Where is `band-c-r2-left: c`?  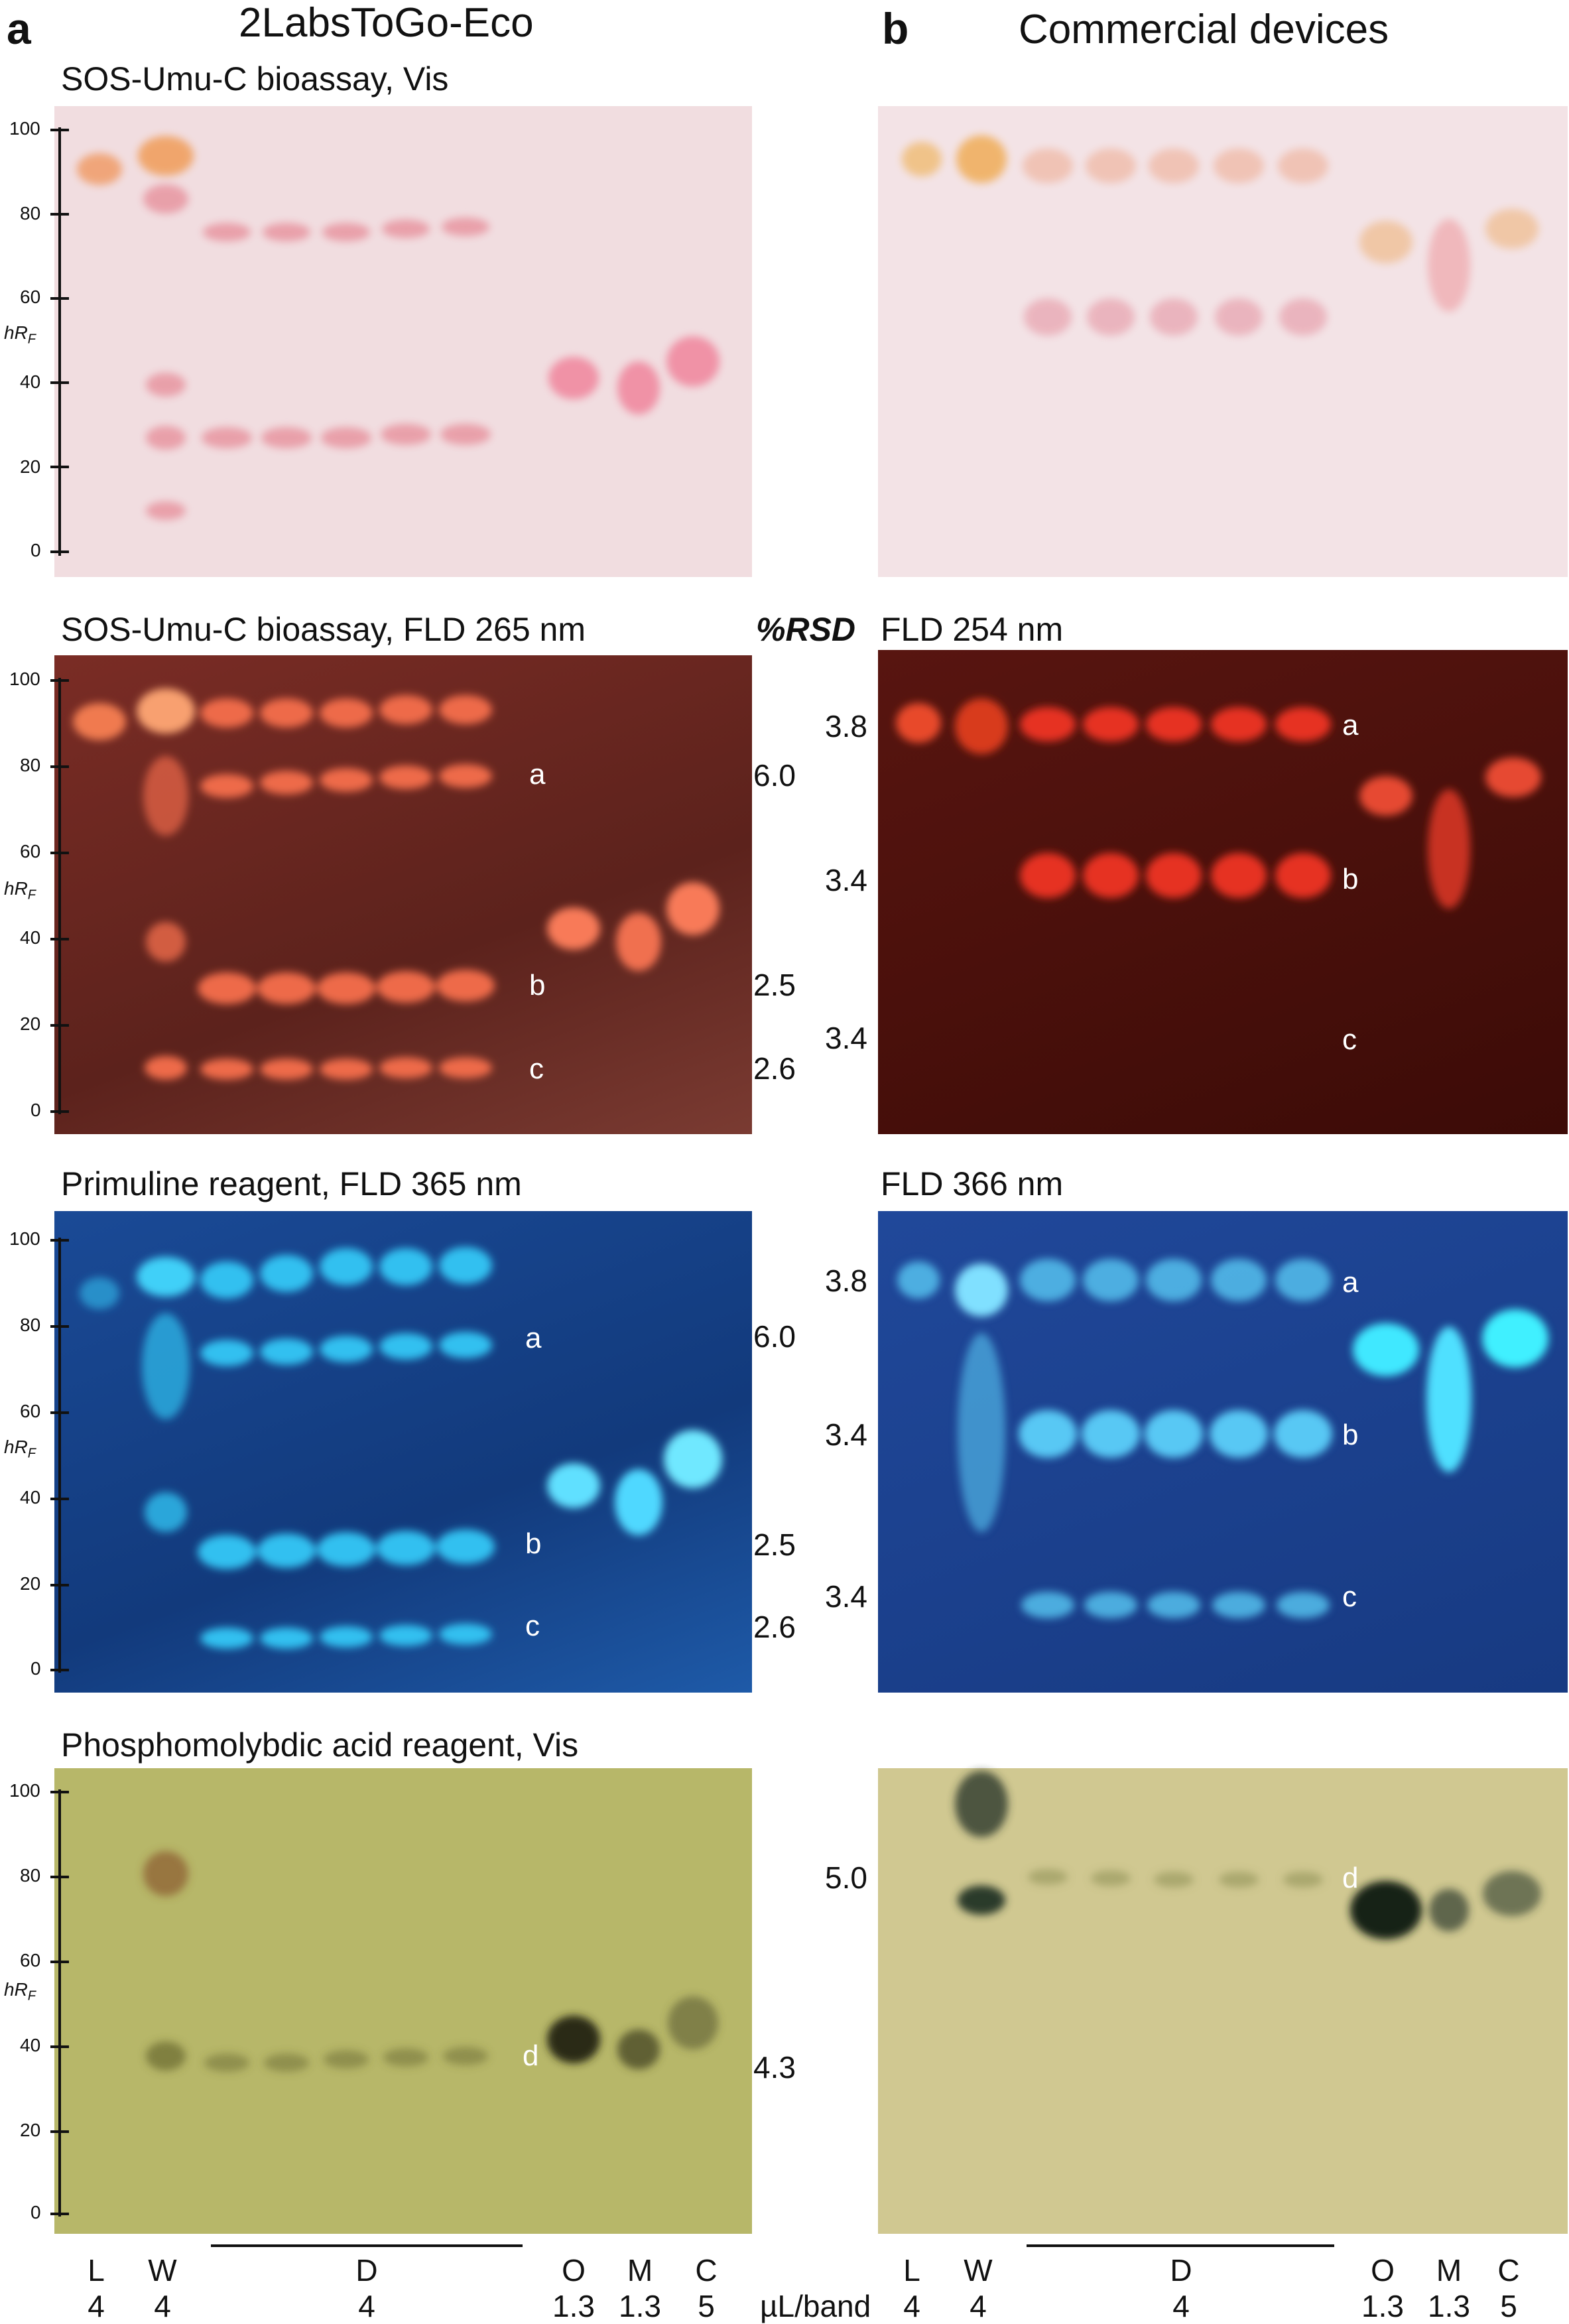 band-c-r2-left: c is located at coordinates (536, 1069).